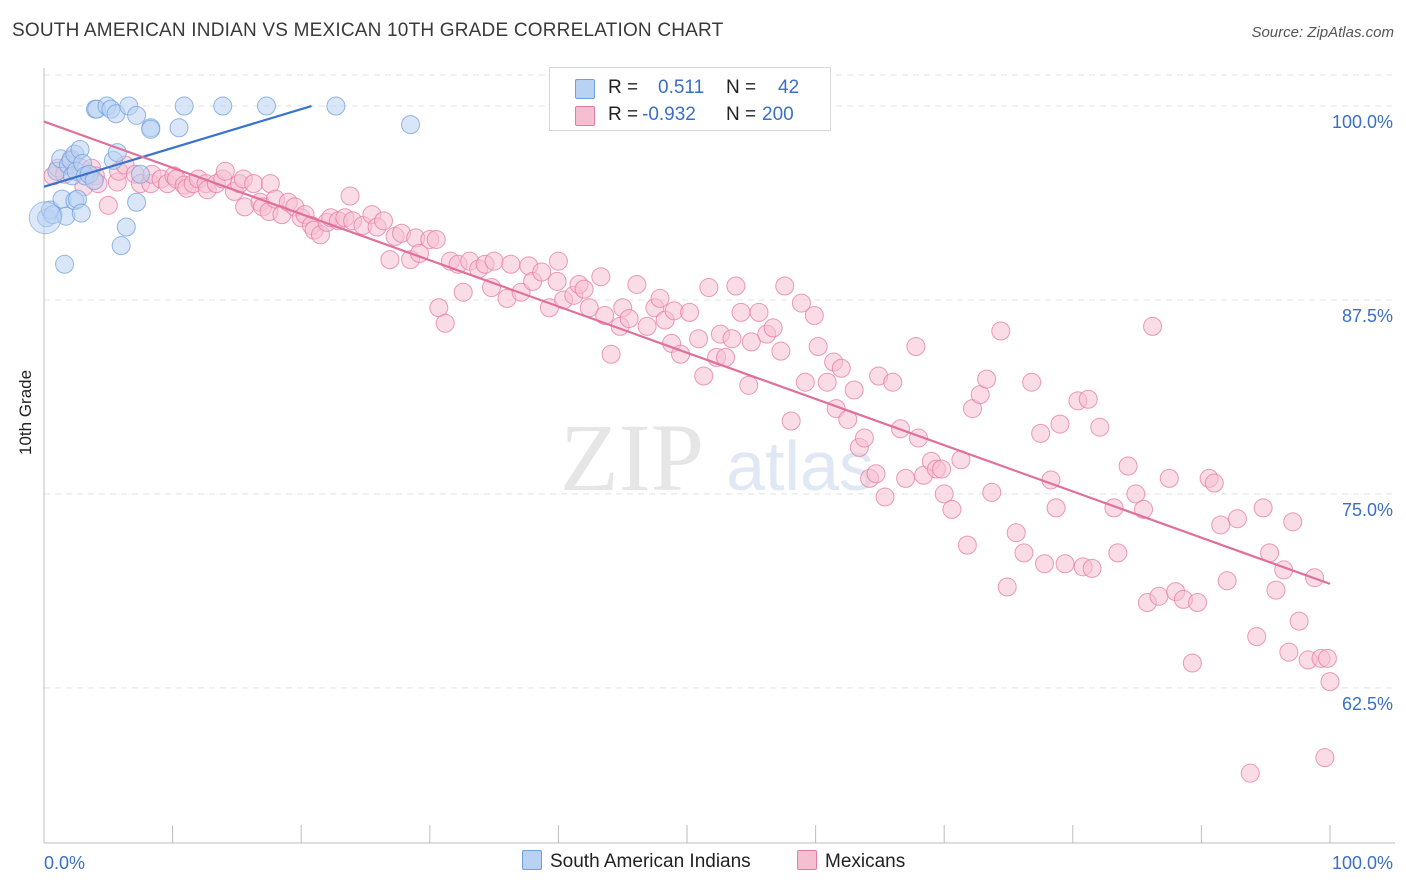  Describe the element at coordinates (650, 861) in the screenshot. I see `bottom-legend-label: South American Indians` at that location.